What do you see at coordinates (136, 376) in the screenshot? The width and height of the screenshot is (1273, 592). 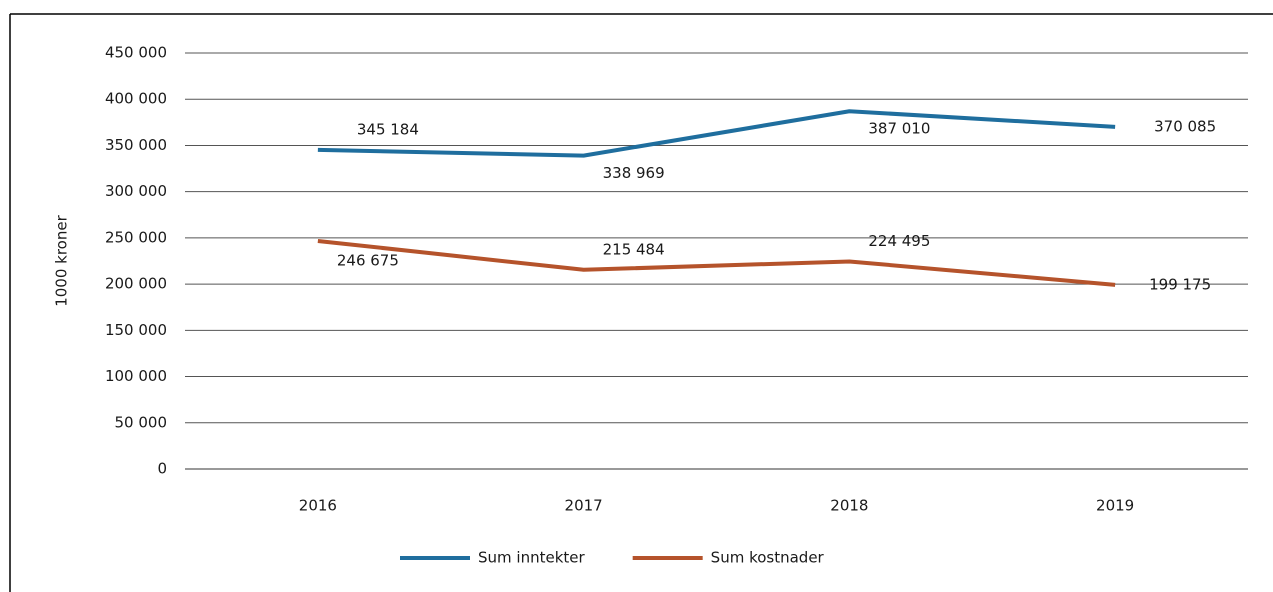 I see `y-tick-label: 100 000` at bounding box center [136, 376].